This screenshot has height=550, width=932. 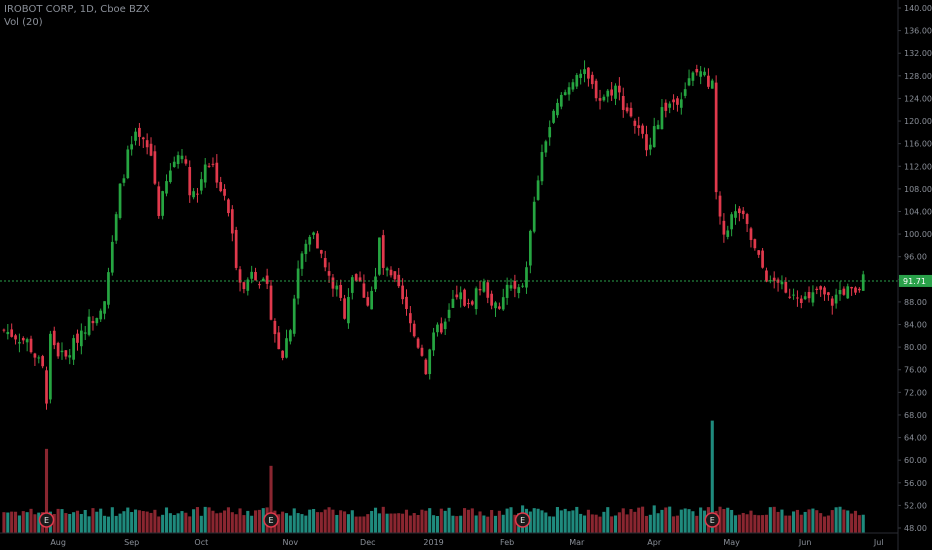 What do you see at coordinates (915, 483) in the screenshot?
I see `y-tick-label: 56.00` at bounding box center [915, 483].